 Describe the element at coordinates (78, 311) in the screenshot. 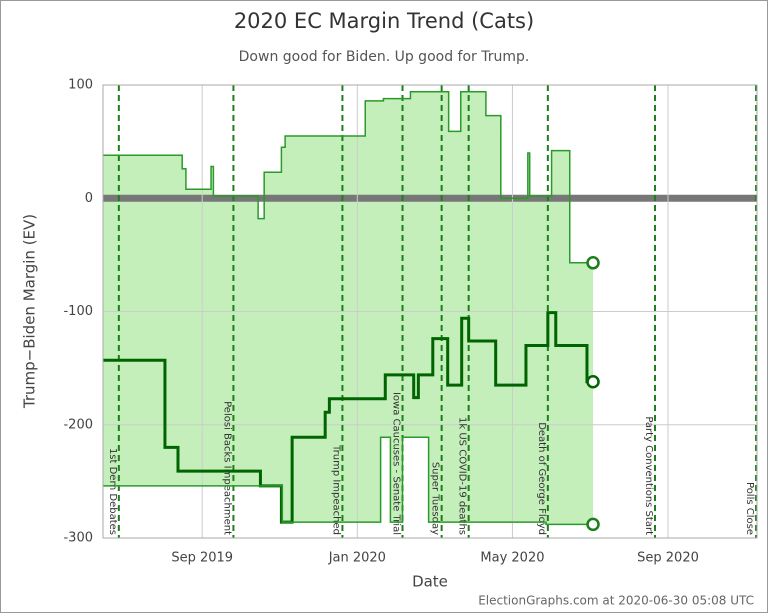

I see `y-tick-label: -100` at that location.